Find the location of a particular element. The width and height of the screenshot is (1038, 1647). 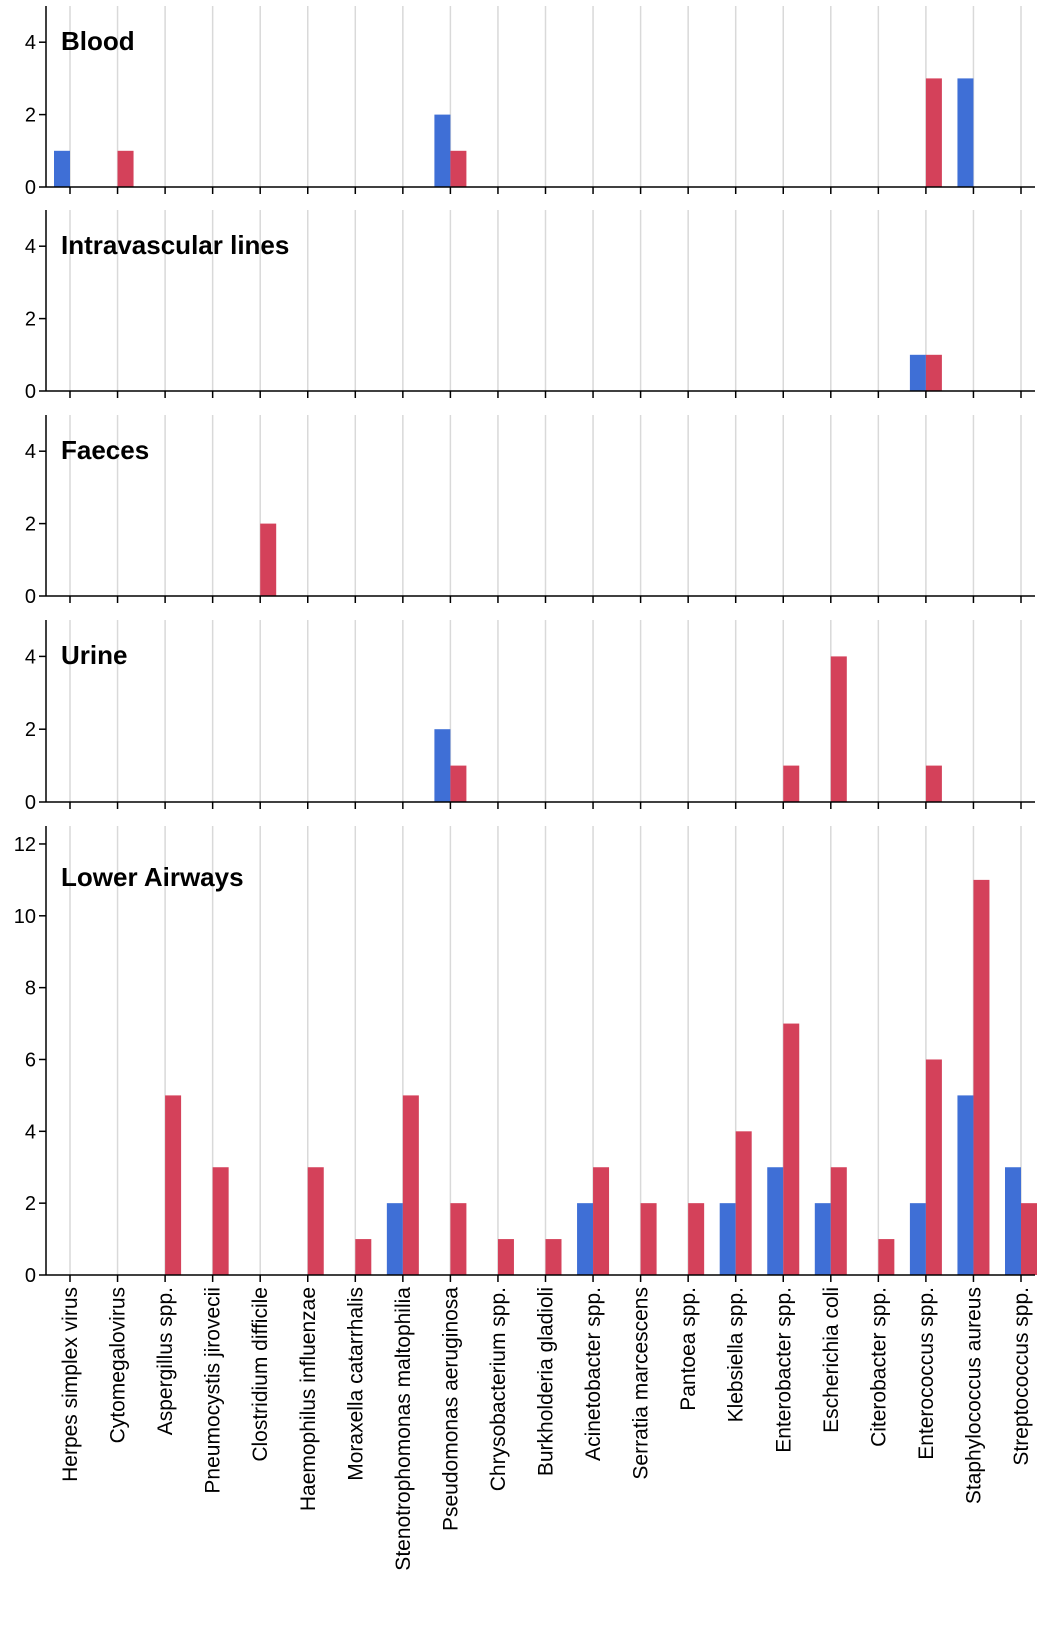

category-label: Cytomegalovirus is located at coordinates (118, 1365).